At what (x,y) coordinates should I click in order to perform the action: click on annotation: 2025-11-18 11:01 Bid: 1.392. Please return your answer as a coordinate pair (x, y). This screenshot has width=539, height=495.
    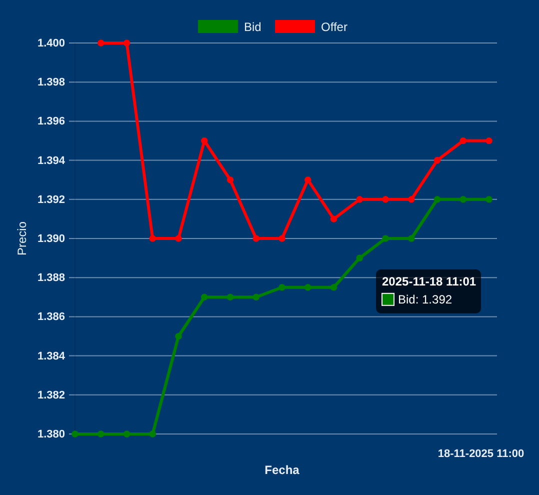
    Looking at the image, I should click on (429, 290).